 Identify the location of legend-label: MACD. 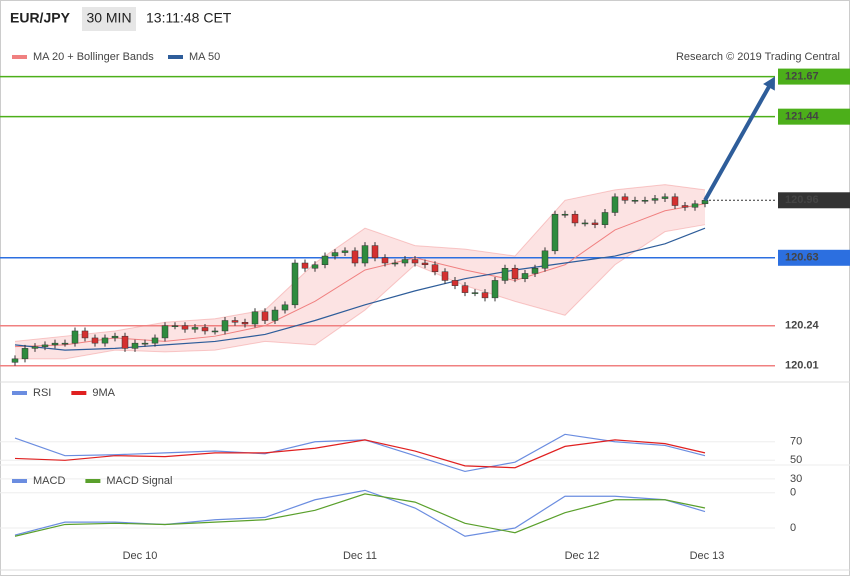
(49, 481).